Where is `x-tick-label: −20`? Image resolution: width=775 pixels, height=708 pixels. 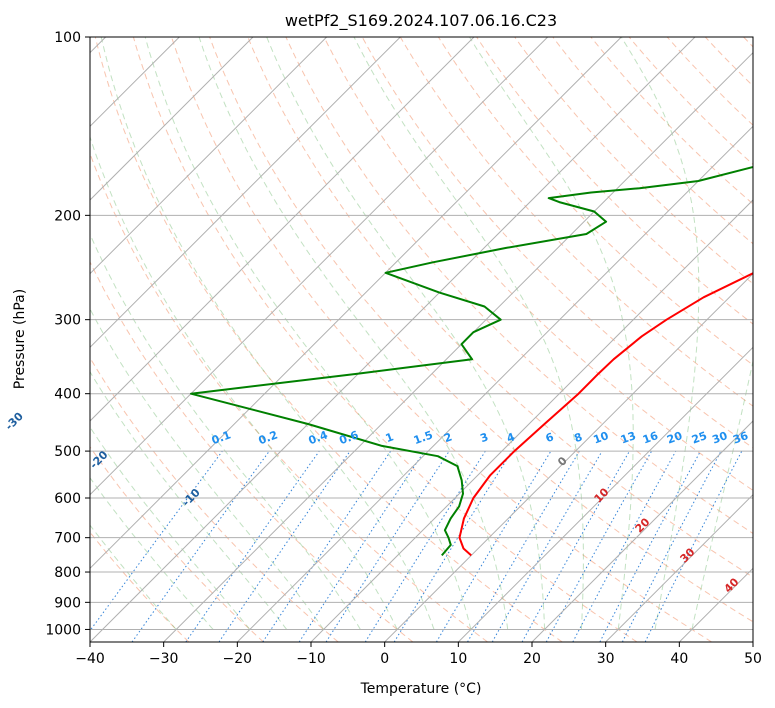 x-tick-label: −20 is located at coordinates (238, 659).